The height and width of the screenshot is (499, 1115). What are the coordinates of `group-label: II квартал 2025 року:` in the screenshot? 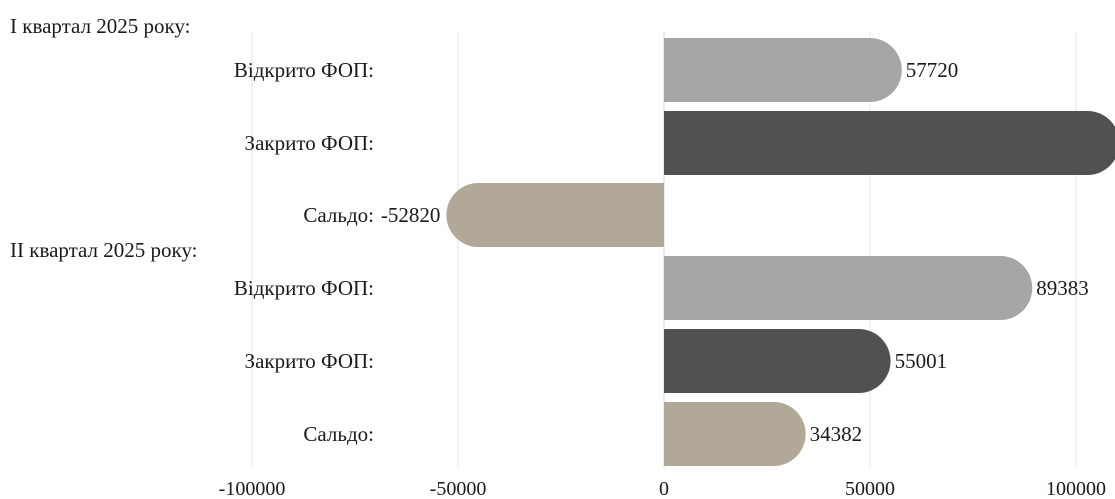 It's located at (104, 250).